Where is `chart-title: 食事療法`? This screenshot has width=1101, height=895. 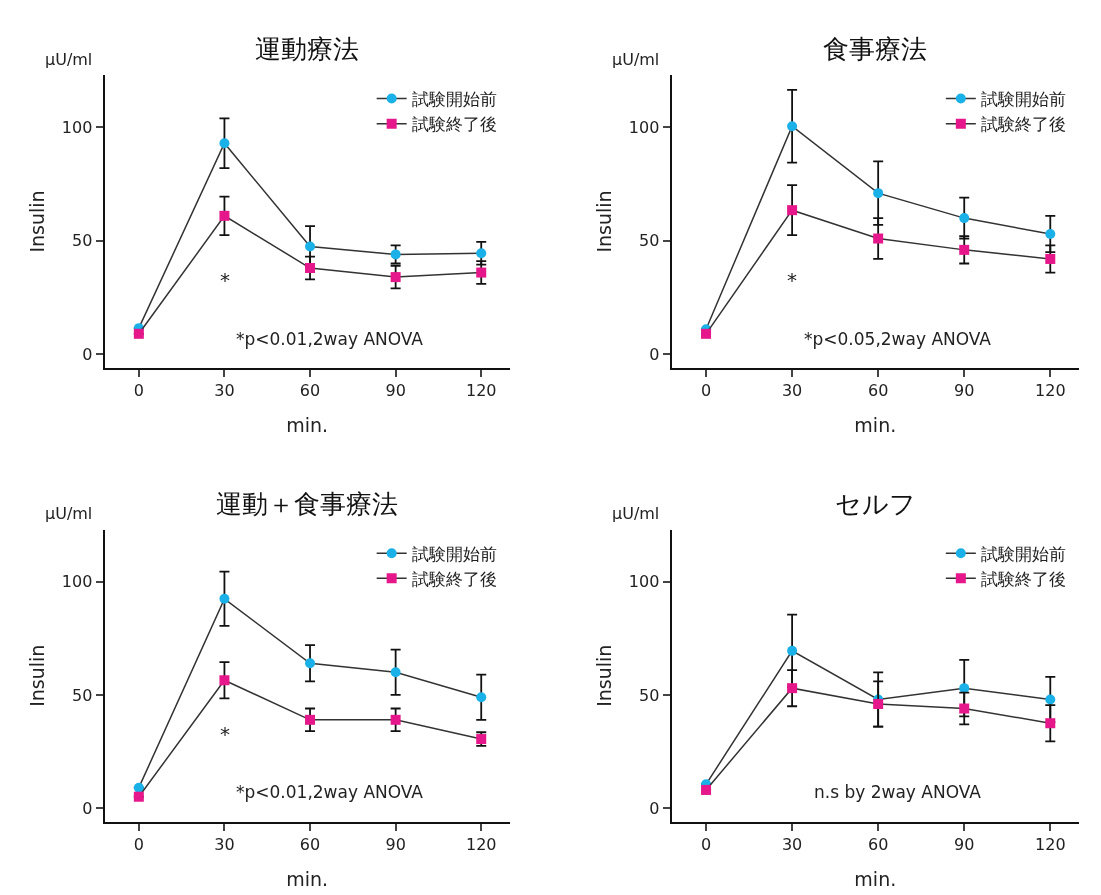
chart-title: 食事療法 is located at coordinates (875, 49).